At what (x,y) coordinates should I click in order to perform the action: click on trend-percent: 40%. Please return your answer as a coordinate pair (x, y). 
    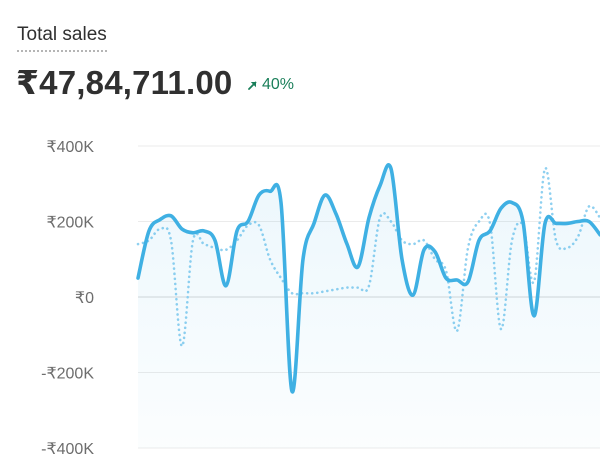
    Looking at the image, I should click on (278, 84).